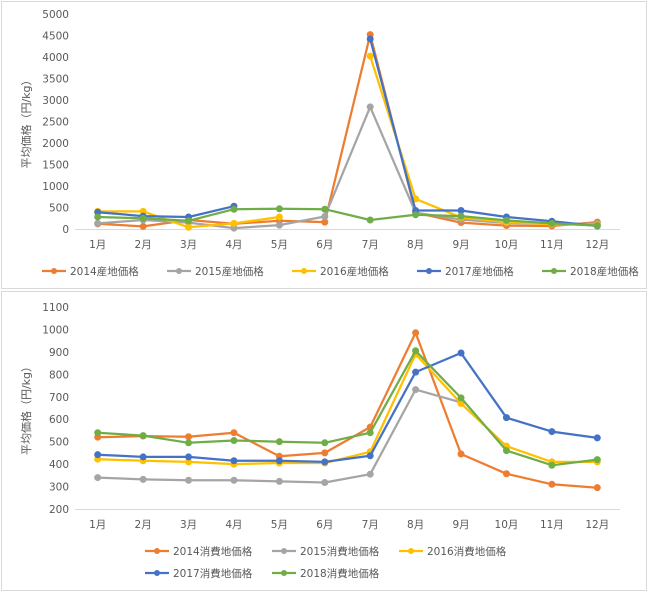  I want to click on y-tick-label: 3000, so click(55, 101).